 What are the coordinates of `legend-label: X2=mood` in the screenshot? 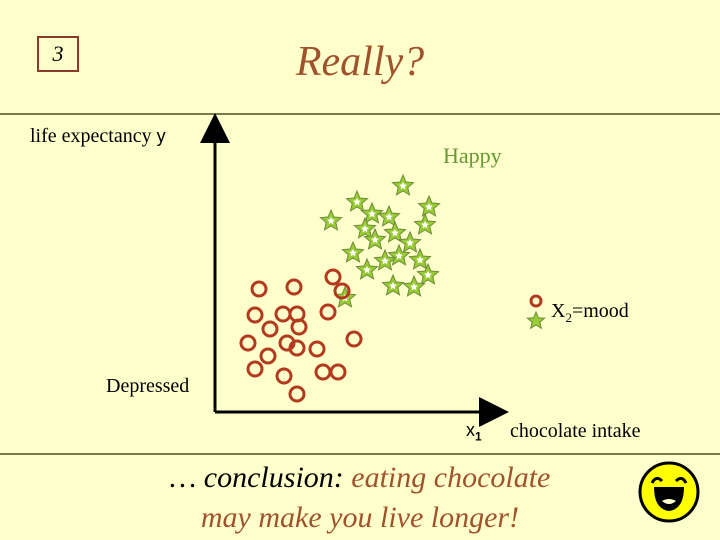 It's located at (590, 313).